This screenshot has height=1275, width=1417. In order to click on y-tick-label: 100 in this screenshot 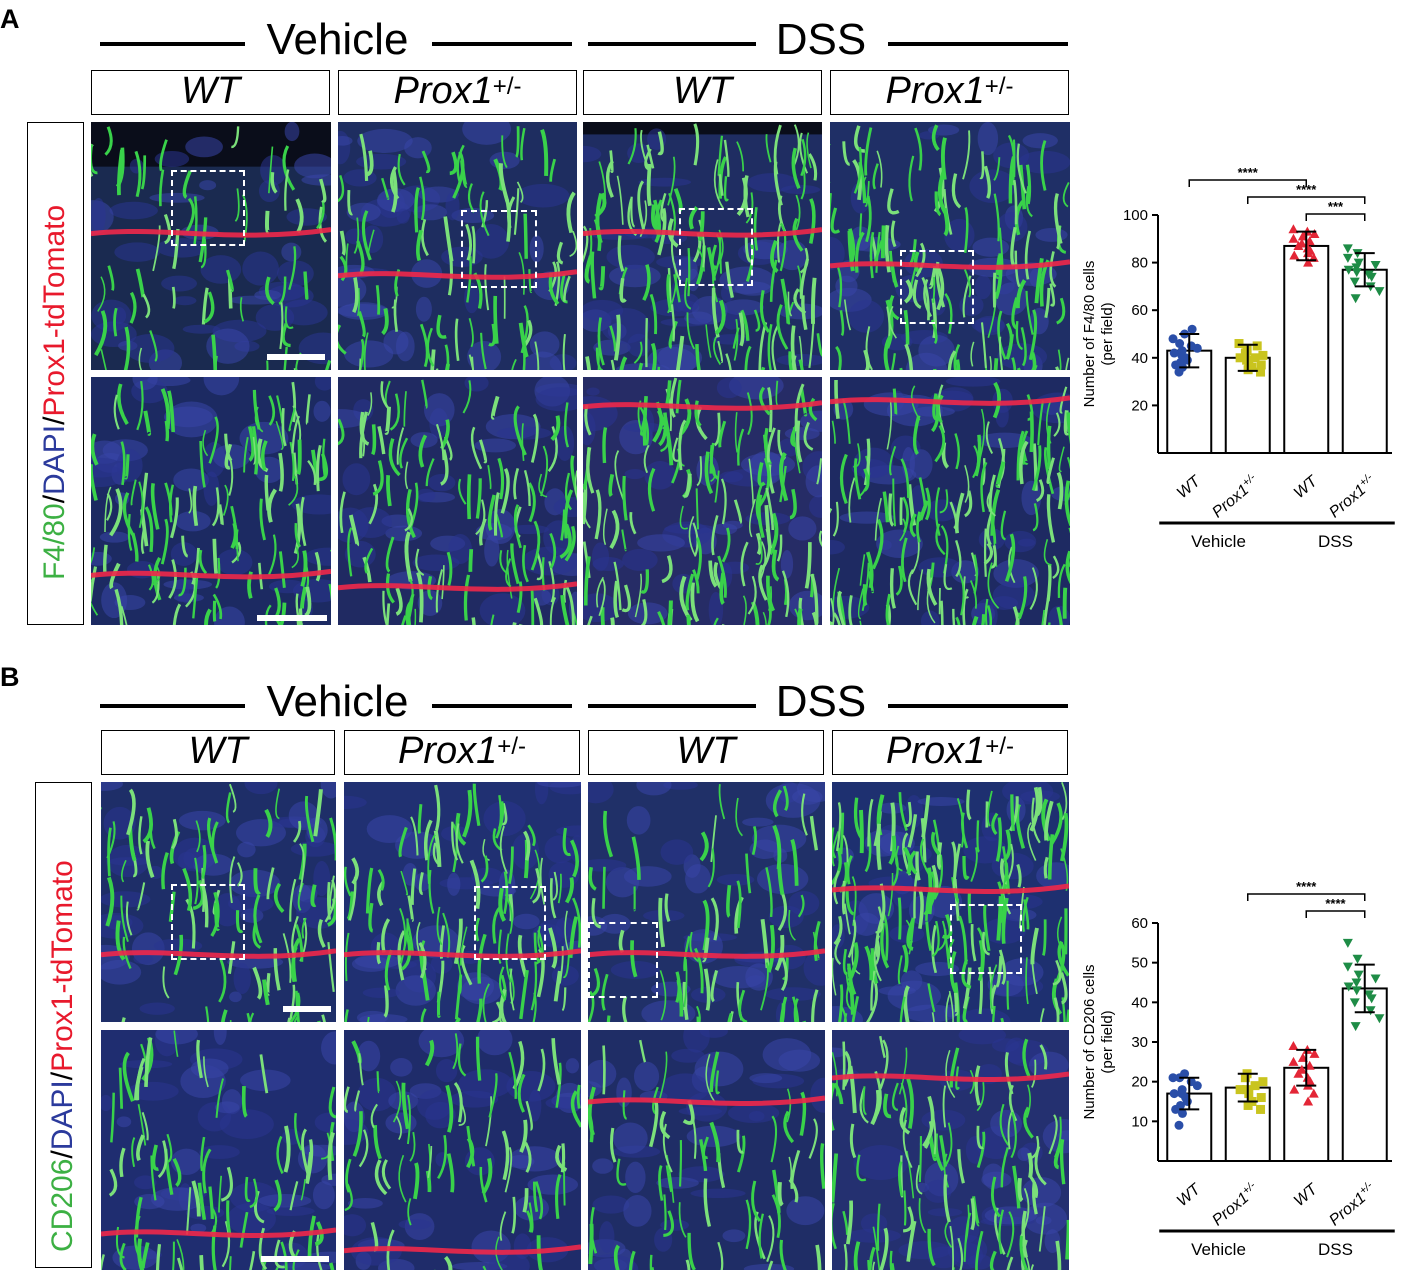, I will do `click(1135, 215)`.